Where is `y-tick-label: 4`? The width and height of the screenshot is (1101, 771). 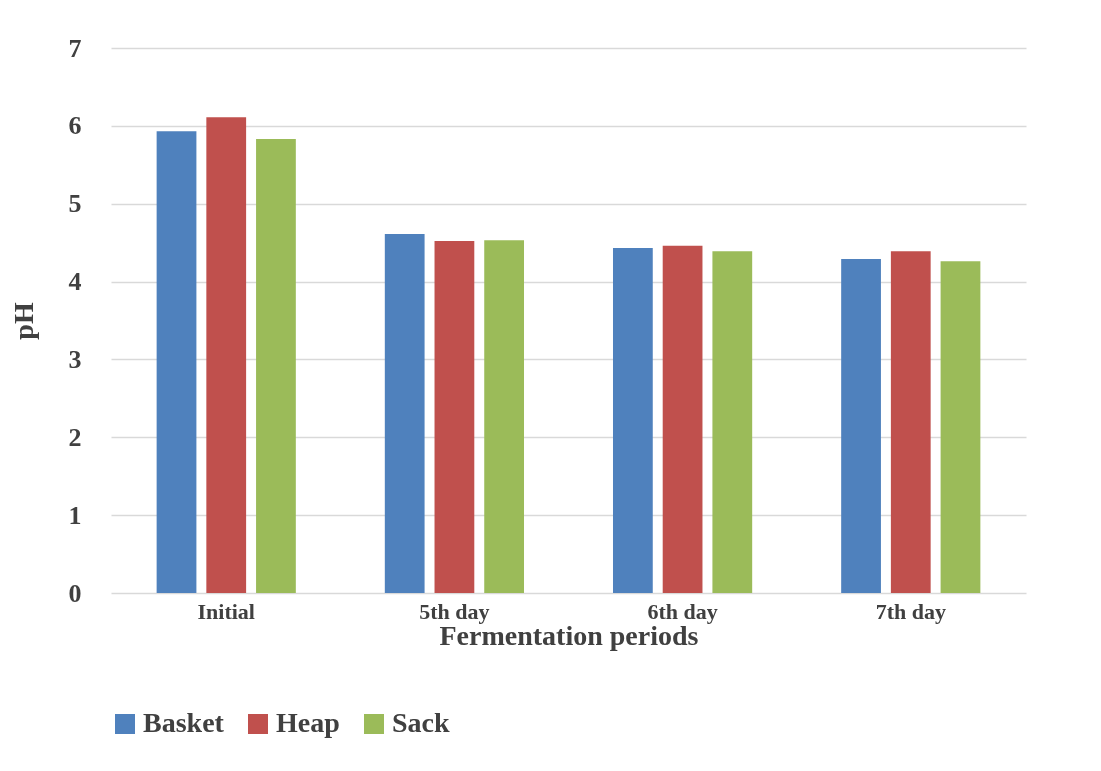 y-tick-label: 4 is located at coordinates (75, 282).